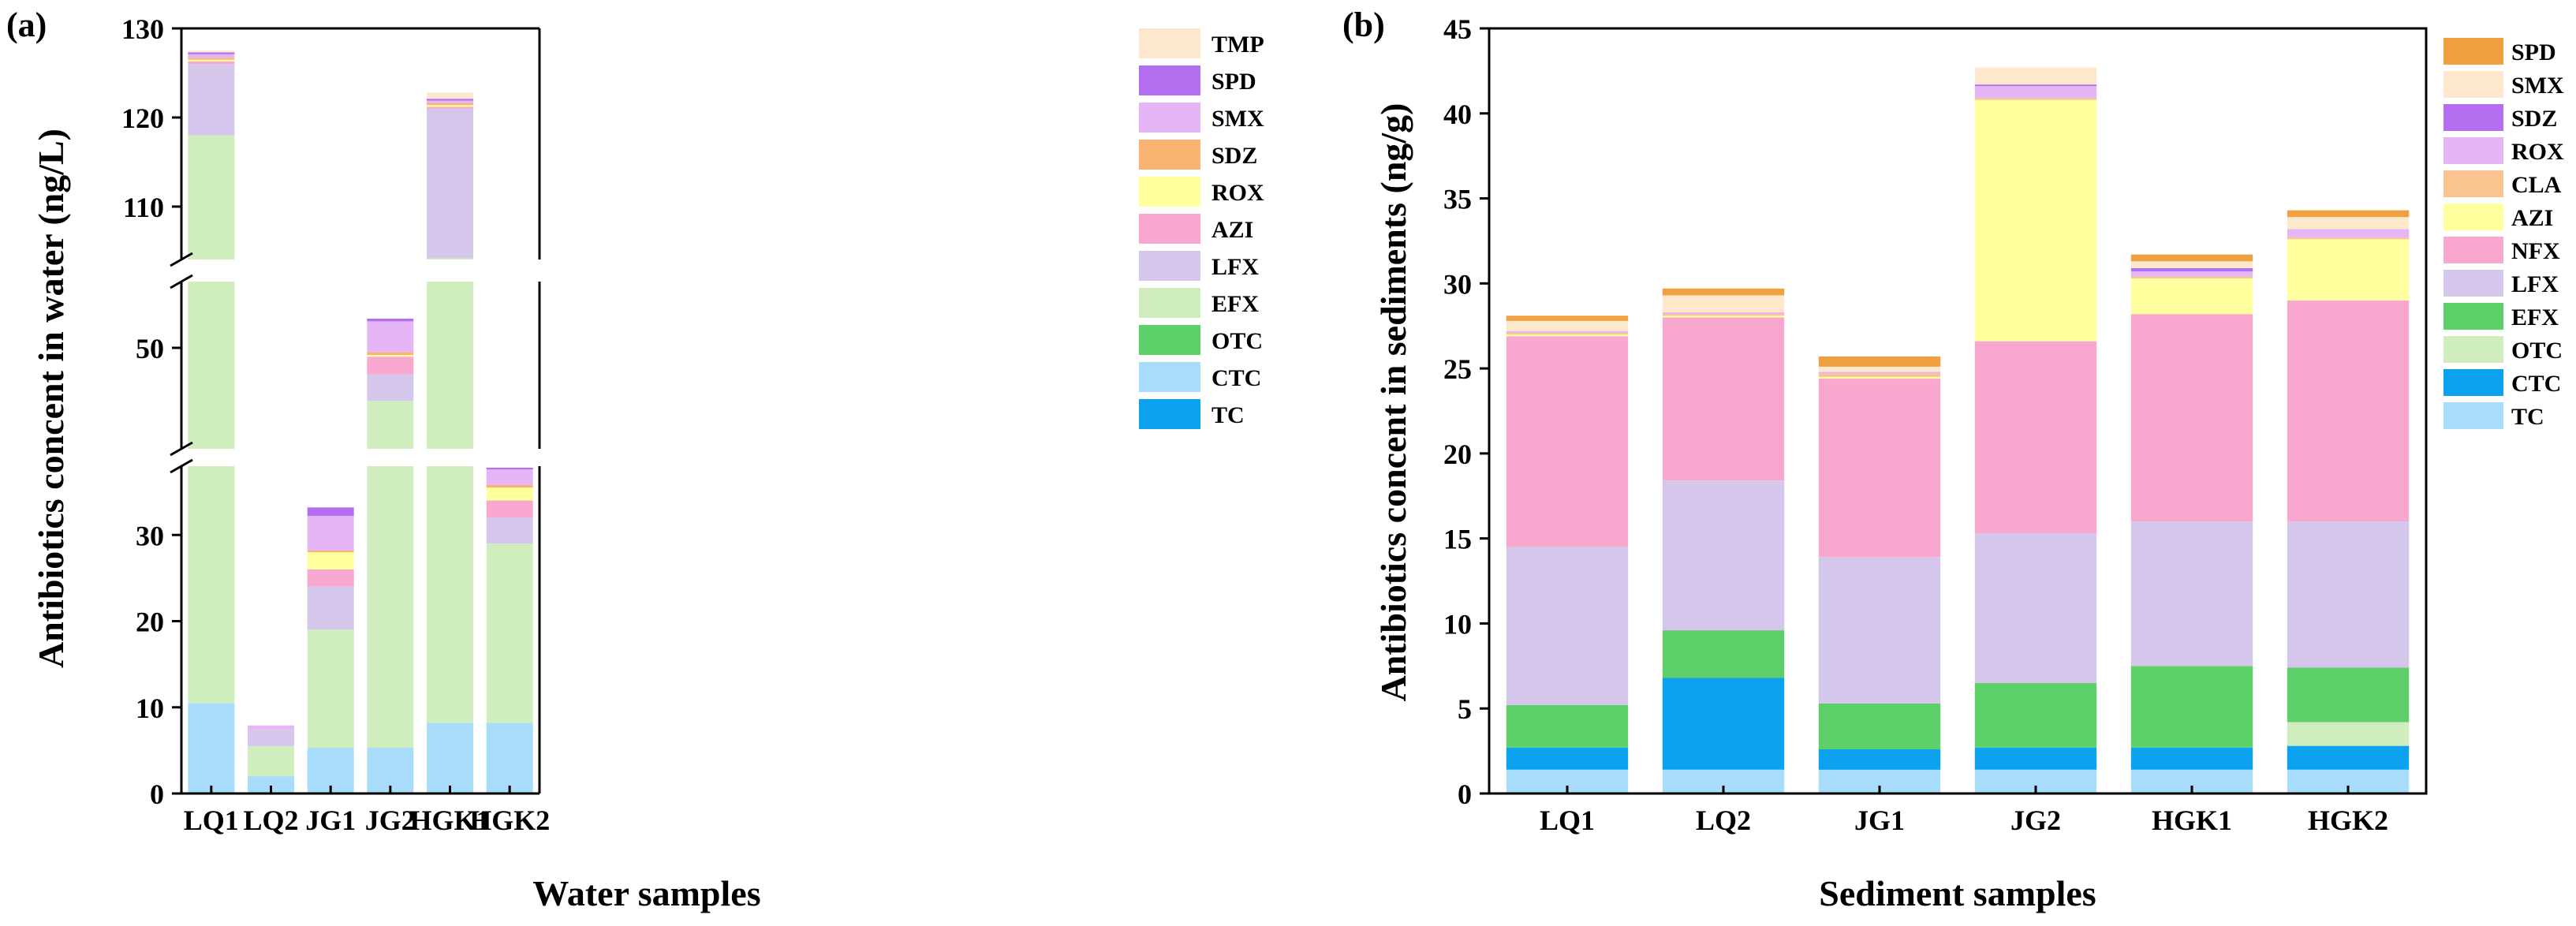  What do you see at coordinates (2035, 85) in the screenshot?
I see `bar-segment-jg2-sdz` at bounding box center [2035, 85].